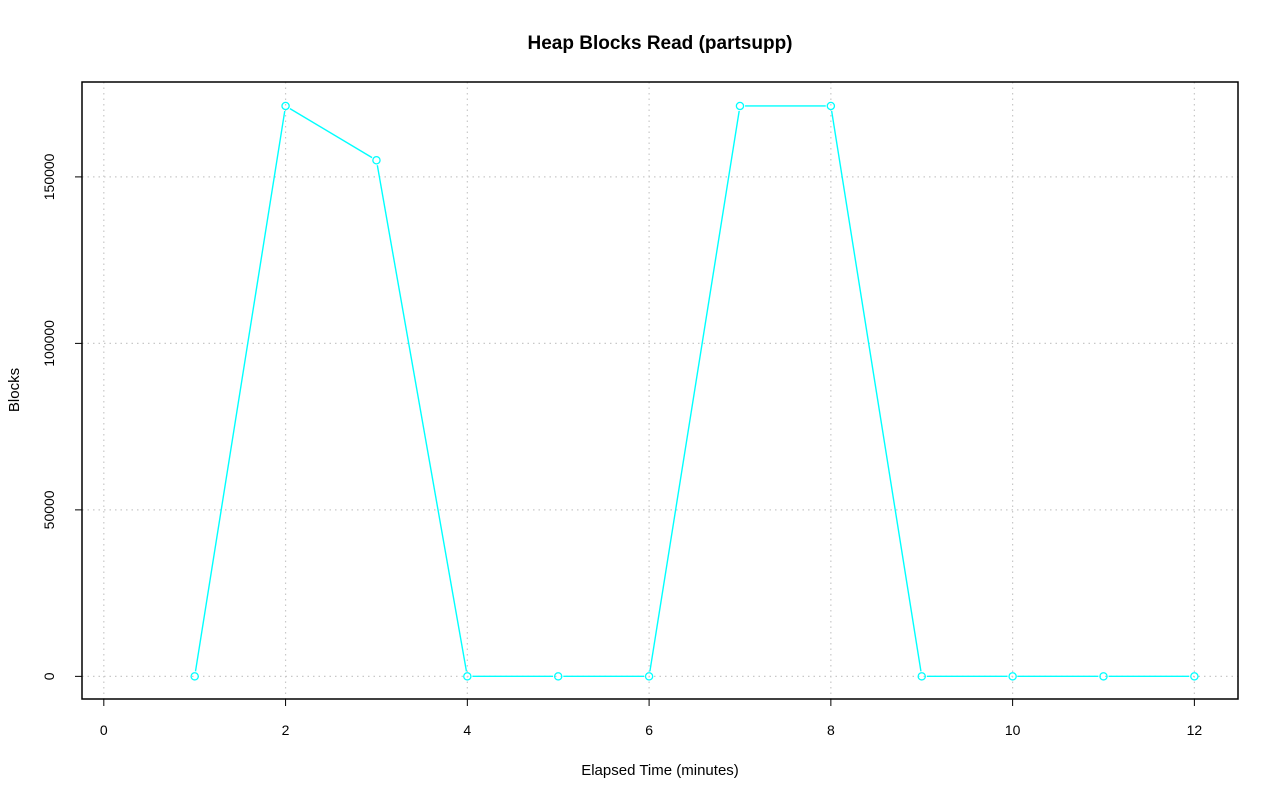 Image resolution: width=1280 pixels, height=801 pixels. Describe the element at coordinates (660, 43) in the screenshot. I see `chart-title: Heap Blocks Read (partsupp)` at that location.